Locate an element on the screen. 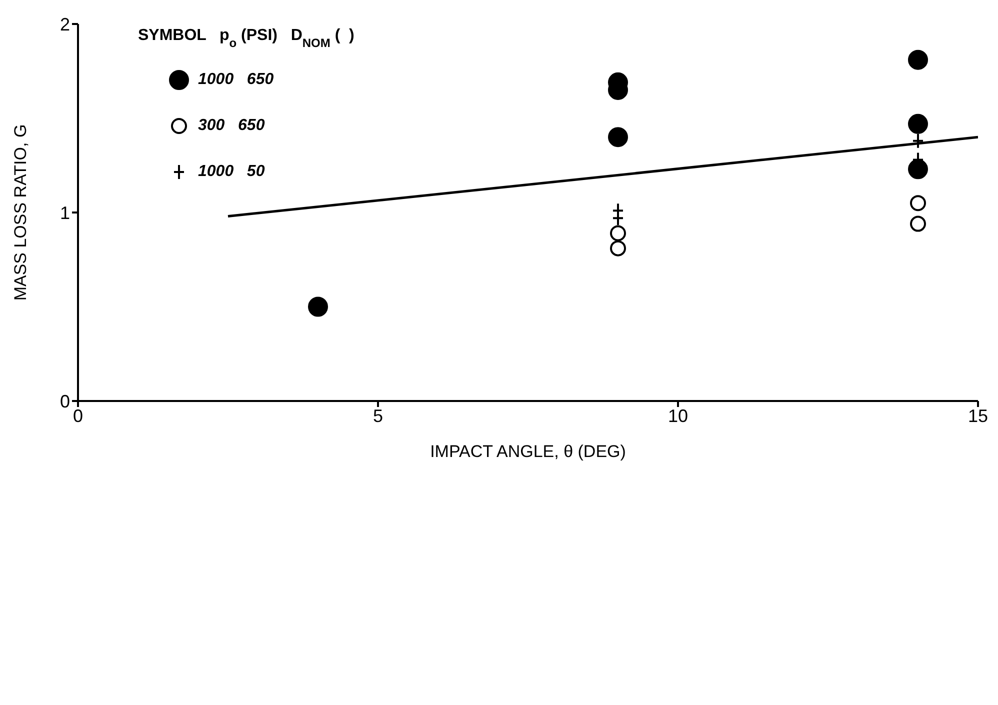 This screenshot has width=998, height=705. legend-label: 300 650 is located at coordinates (231, 126).